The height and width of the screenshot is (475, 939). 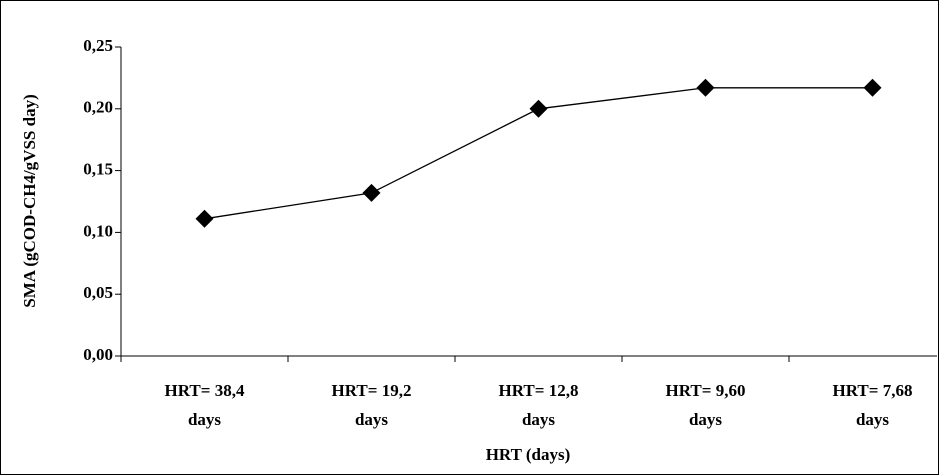 What do you see at coordinates (528, 454) in the screenshot?
I see `x-axis-title: HRT (days)` at bounding box center [528, 454].